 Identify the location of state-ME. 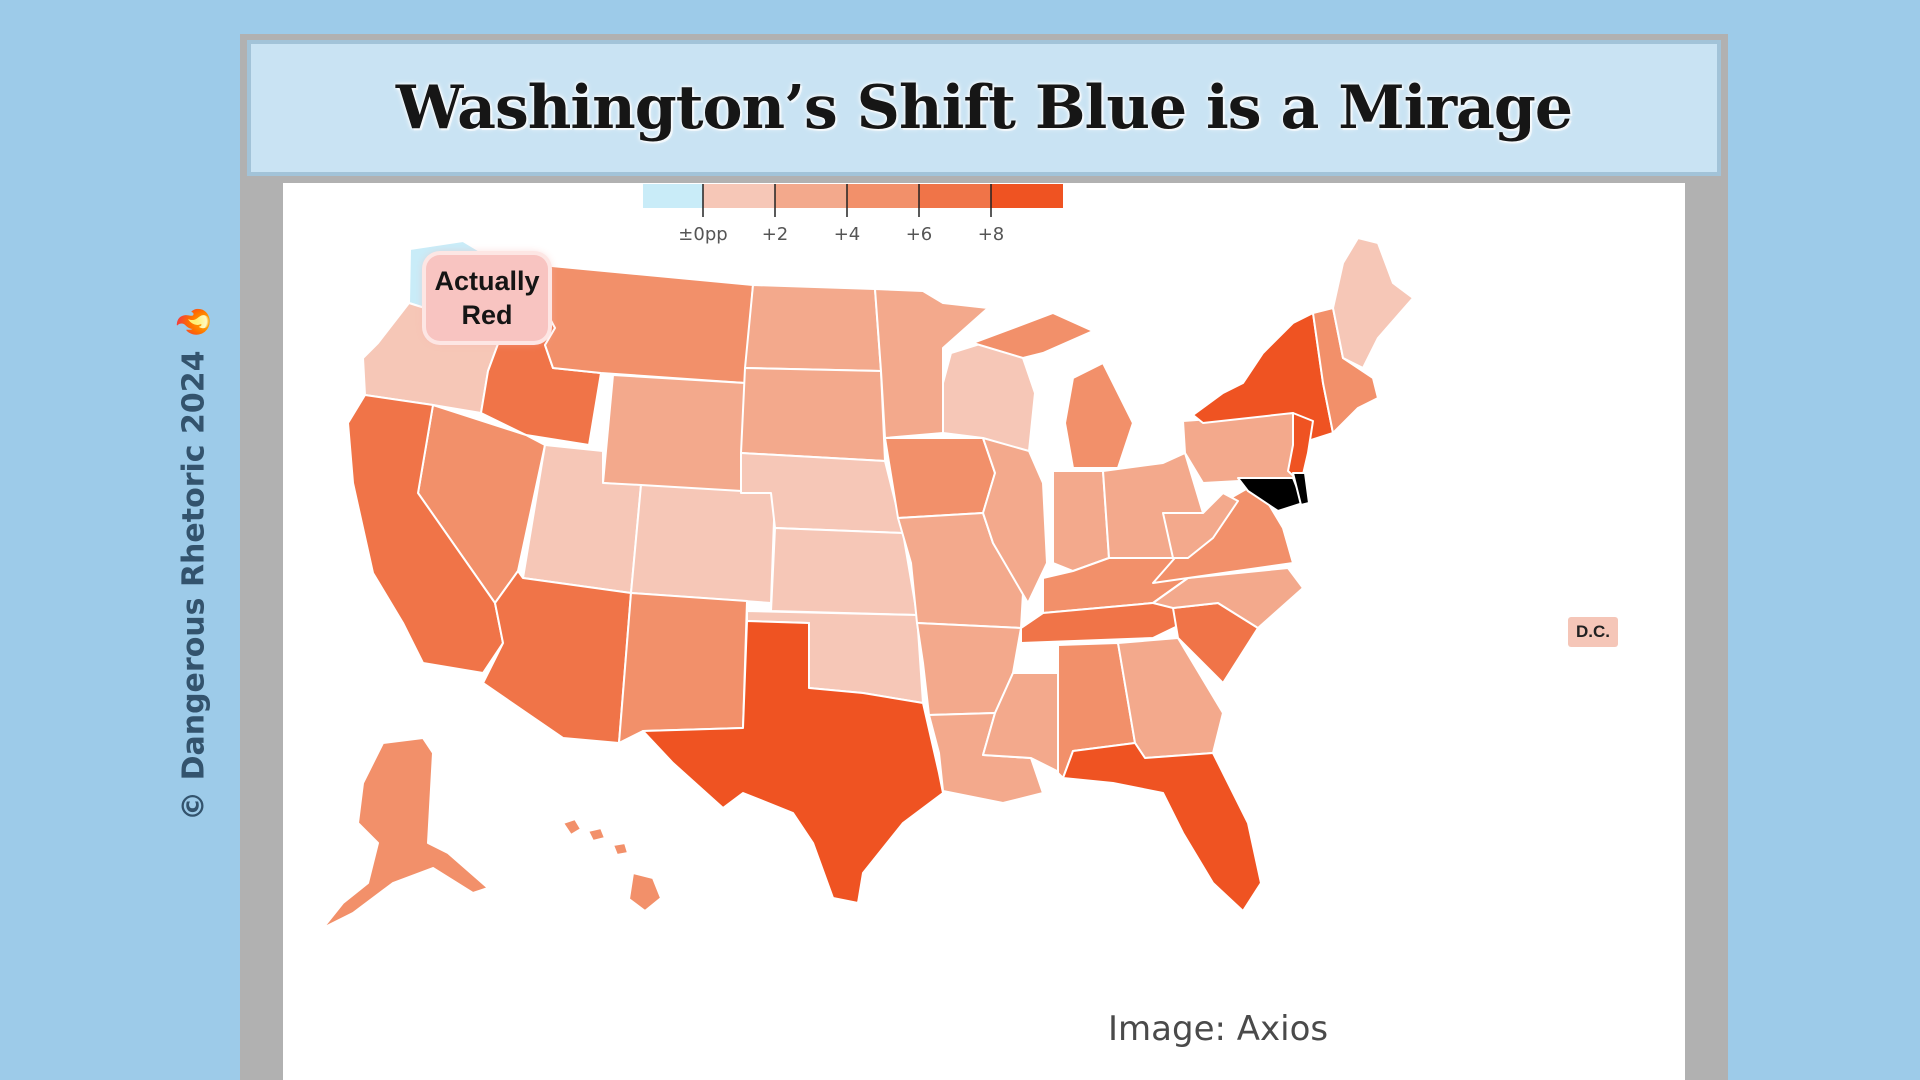
(1373, 303).